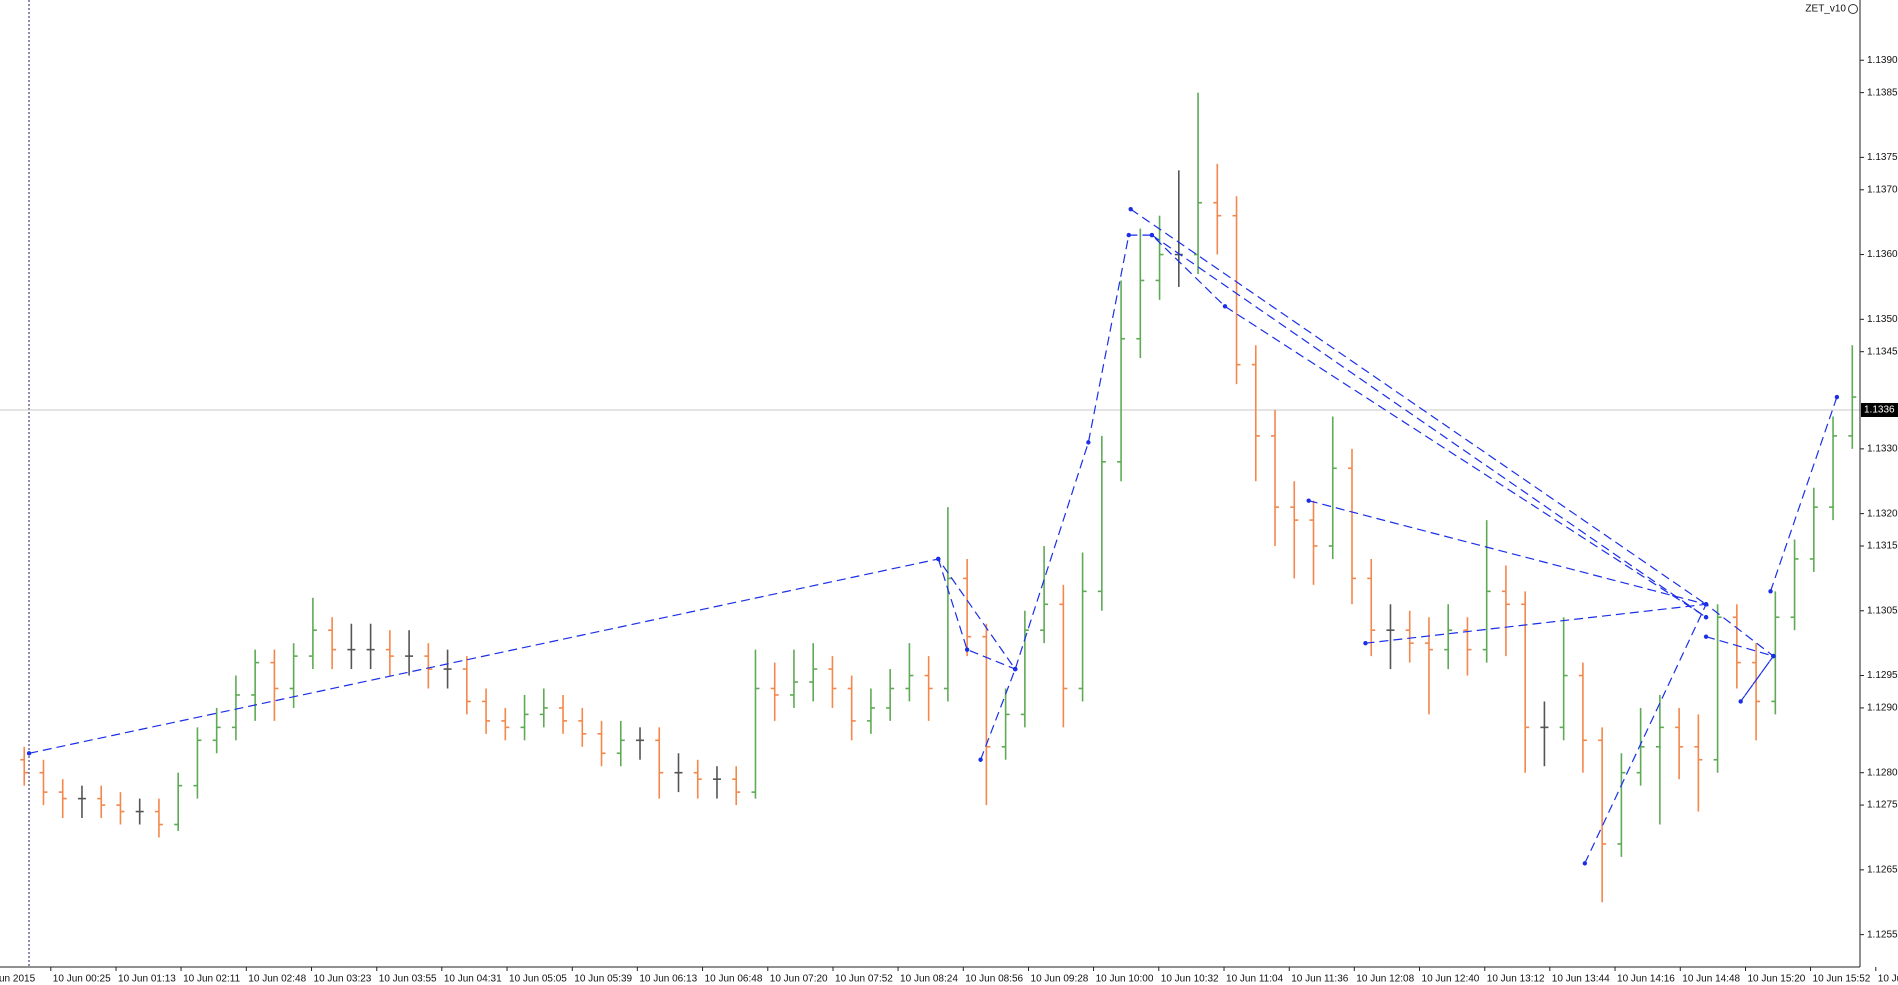  What do you see at coordinates (1125, 979) in the screenshot?
I see `x-tick-label: 10 Jun 10:00` at bounding box center [1125, 979].